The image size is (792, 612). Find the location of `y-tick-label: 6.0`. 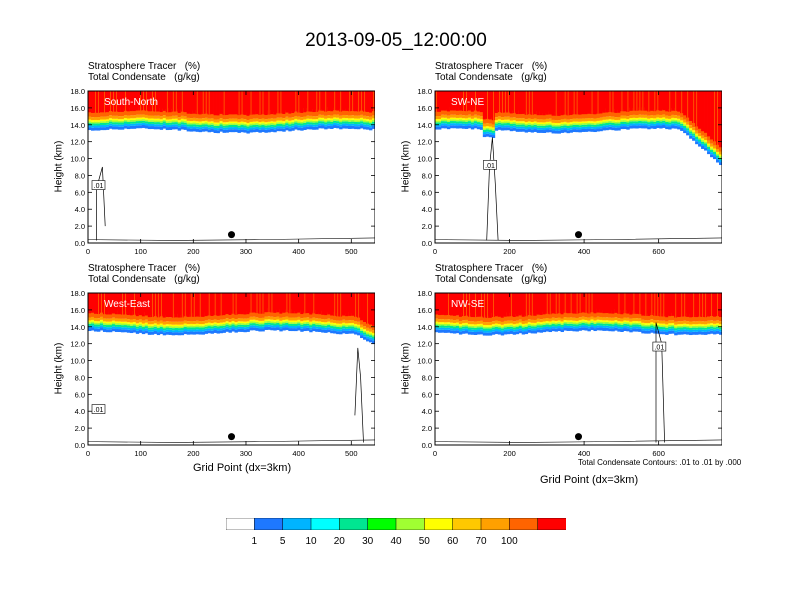

y-tick-label: 6.0 is located at coordinates (80, 192).